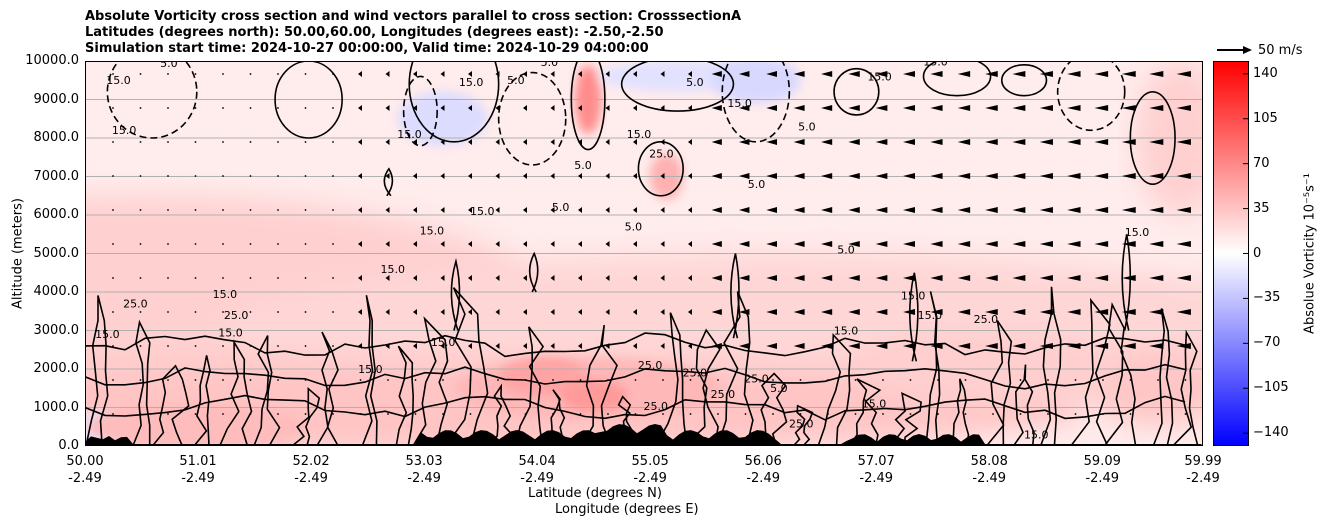 The width and height of the screenshot is (1332, 526). I want to click on field-blob, so click(543, 376).